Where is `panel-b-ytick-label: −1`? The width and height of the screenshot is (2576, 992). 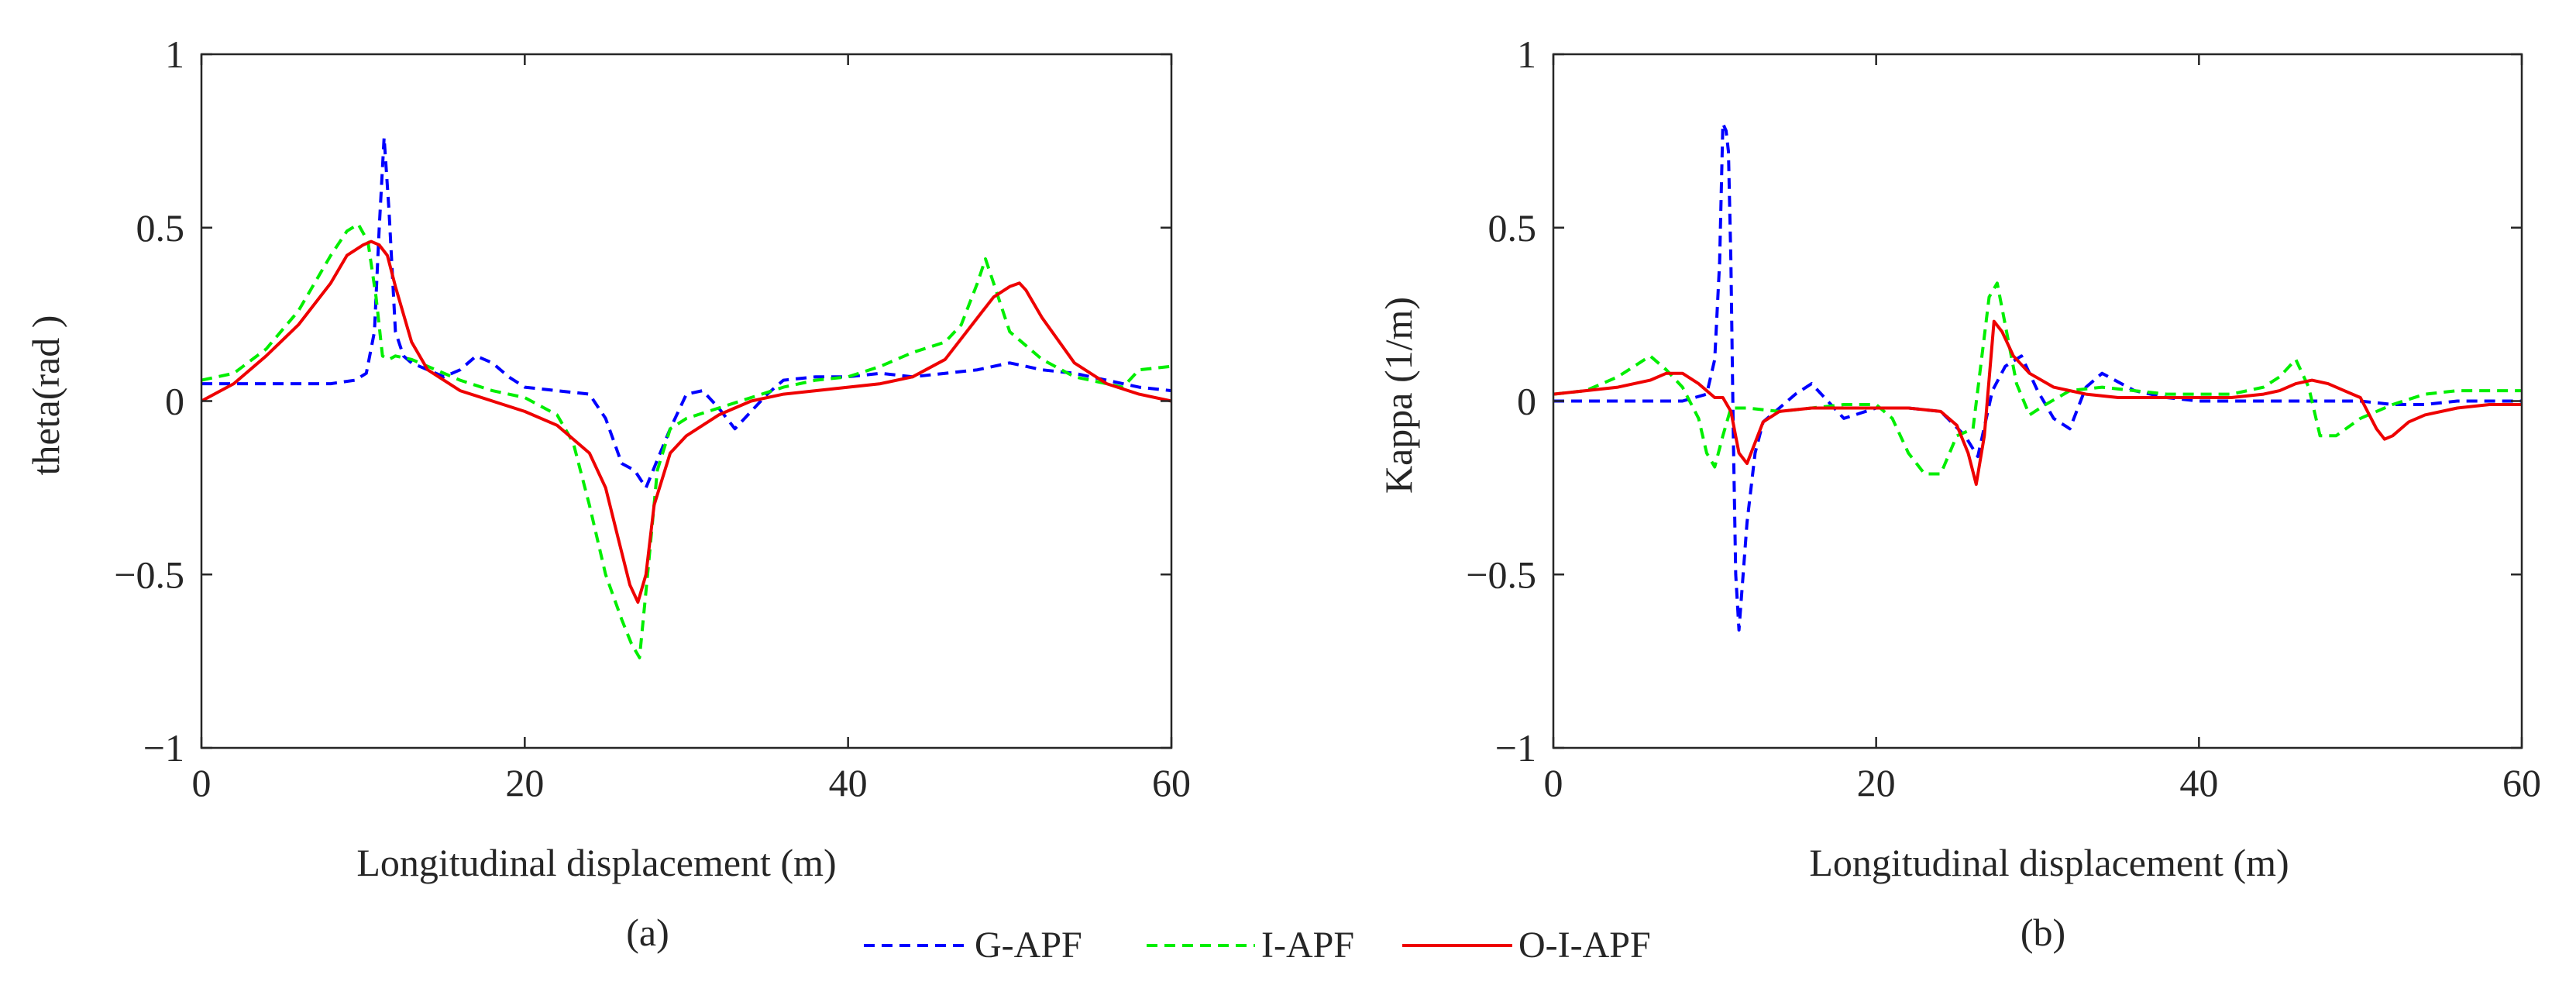 panel-b-ytick-label: −1 is located at coordinates (1515, 748).